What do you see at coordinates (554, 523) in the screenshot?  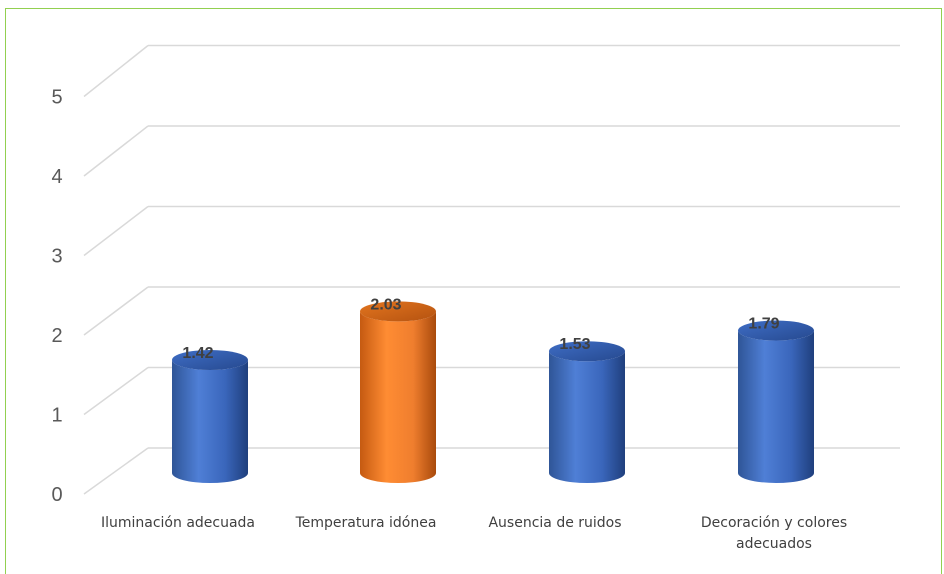 I see `x-category-label: Ausencia de ruidos` at bounding box center [554, 523].